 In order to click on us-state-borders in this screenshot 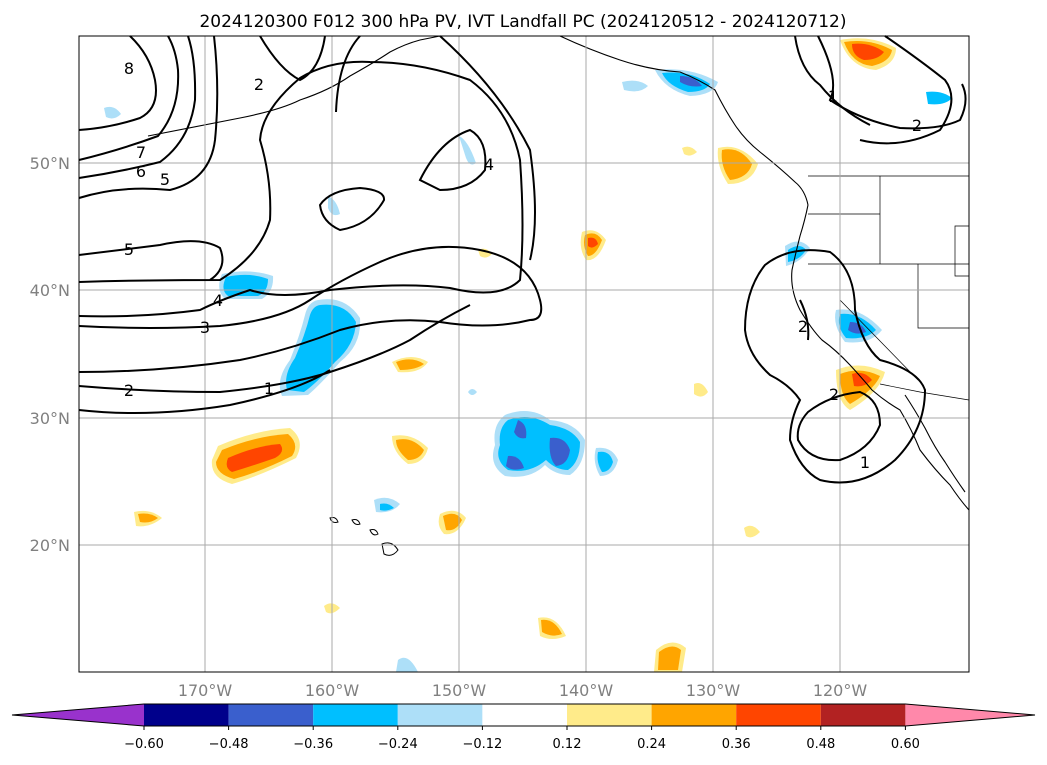, I will do `click(889, 278)`.